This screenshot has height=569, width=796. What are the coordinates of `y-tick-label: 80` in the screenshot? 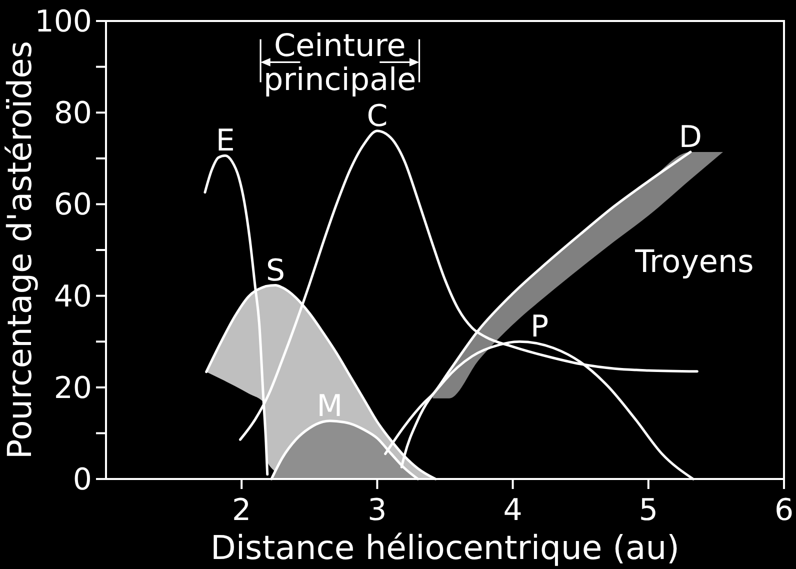 It's located at (73, 114).